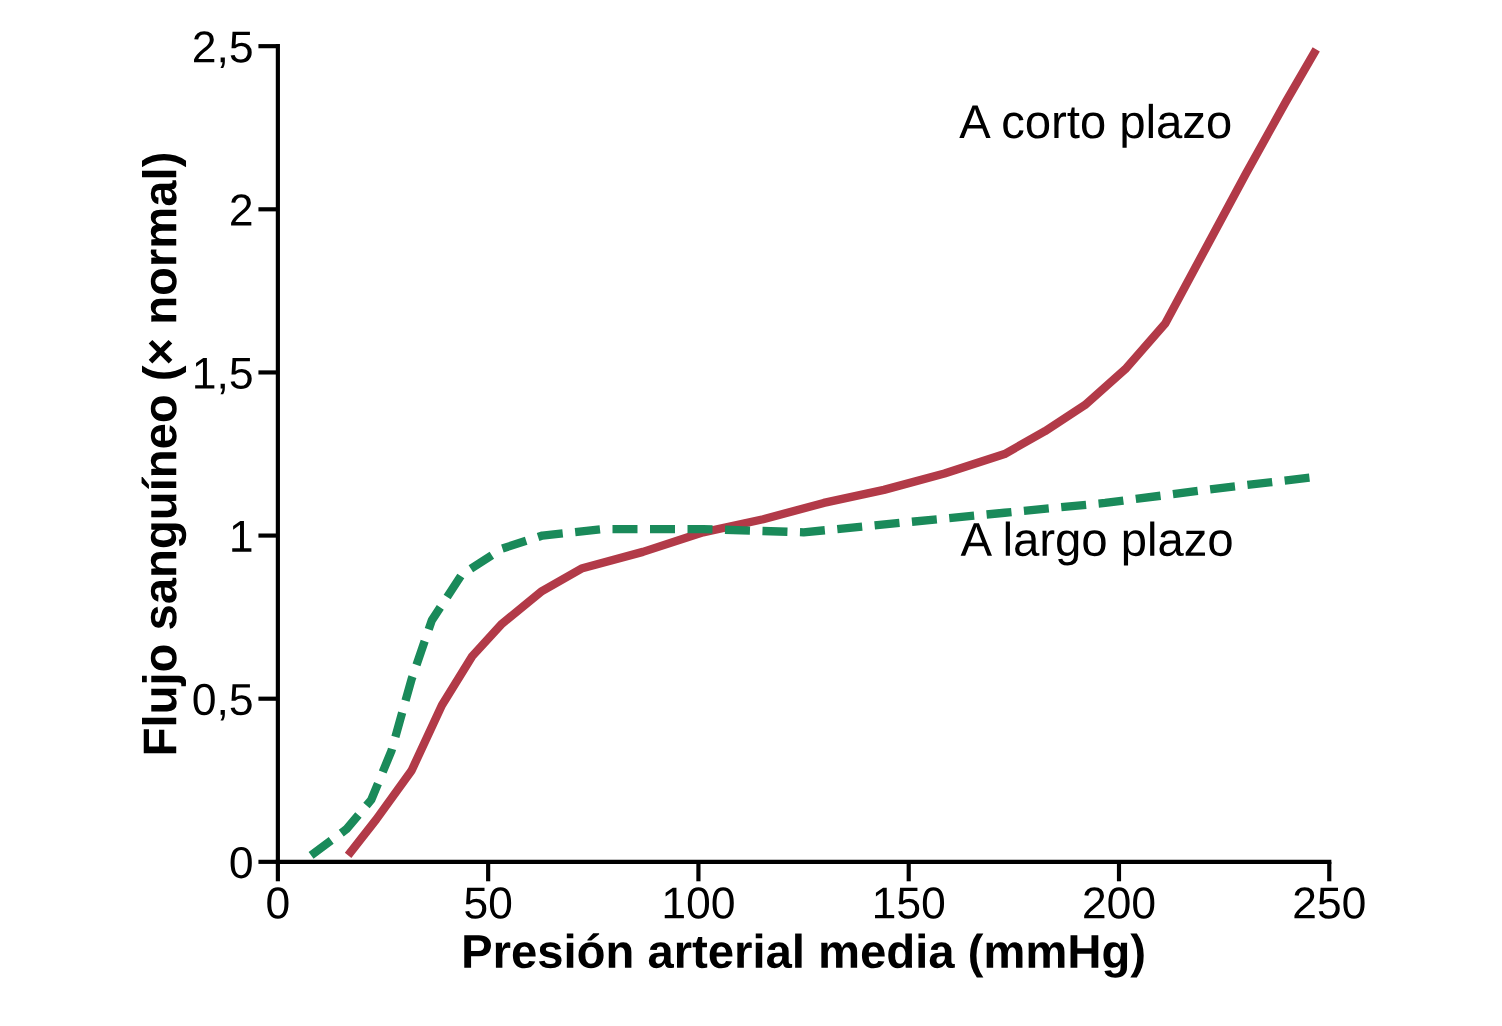 This screenshot has height=1026, width=1502. I want to click on y-tick-label: 1,5, so click(223, 376).